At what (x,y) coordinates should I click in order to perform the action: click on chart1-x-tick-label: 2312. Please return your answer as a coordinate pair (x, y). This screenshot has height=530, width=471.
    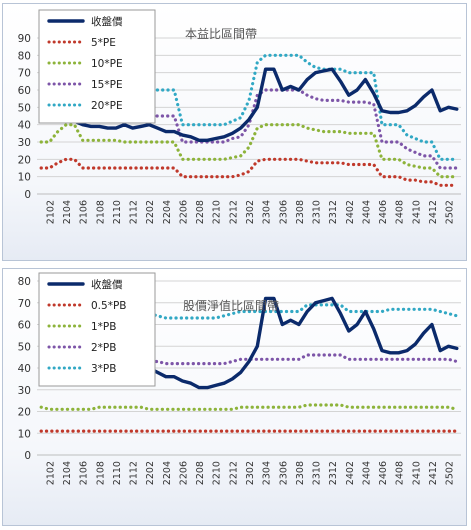
    Looking at the image, I should click on (333, 473).